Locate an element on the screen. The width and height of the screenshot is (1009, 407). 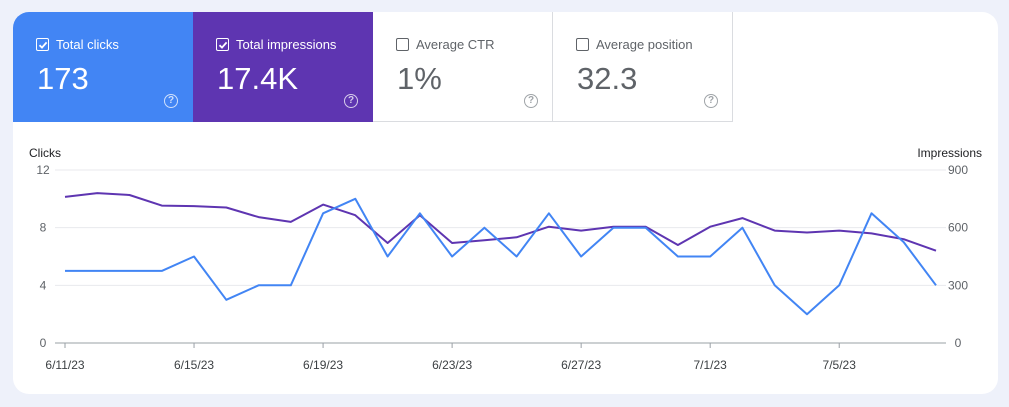
metric-label-row: Average position is located at coordinates (634, 44).